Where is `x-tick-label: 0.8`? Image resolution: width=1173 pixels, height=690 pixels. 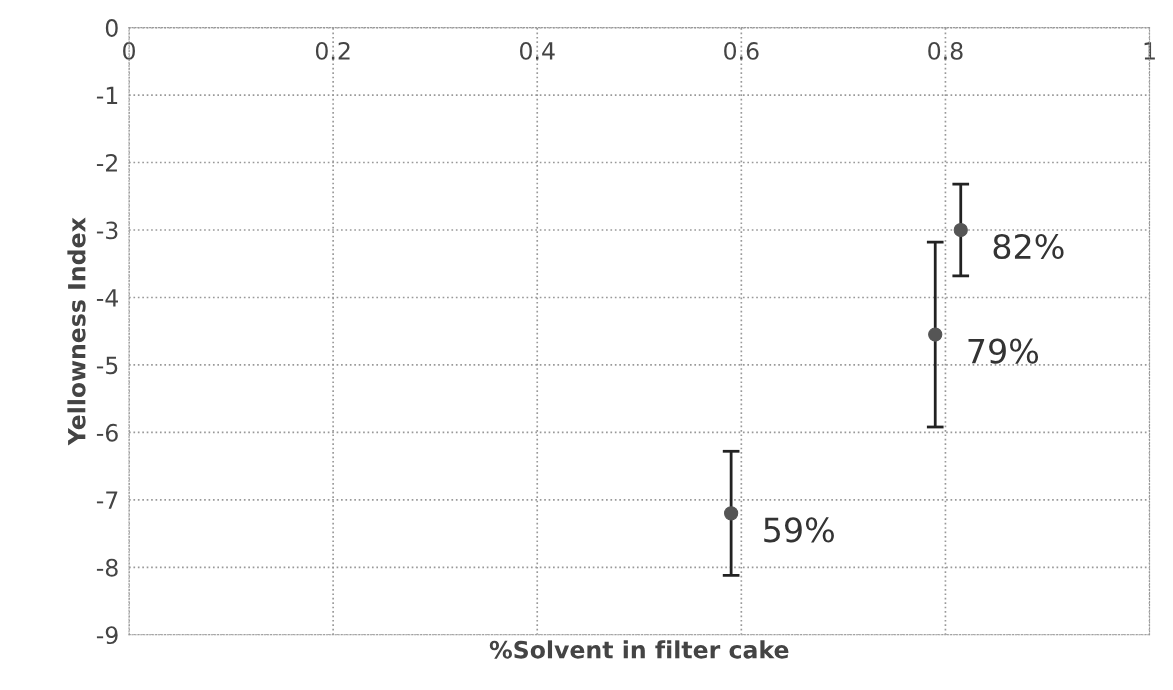
x-tick-label: 0.8 is located at coordinates (945, 50).